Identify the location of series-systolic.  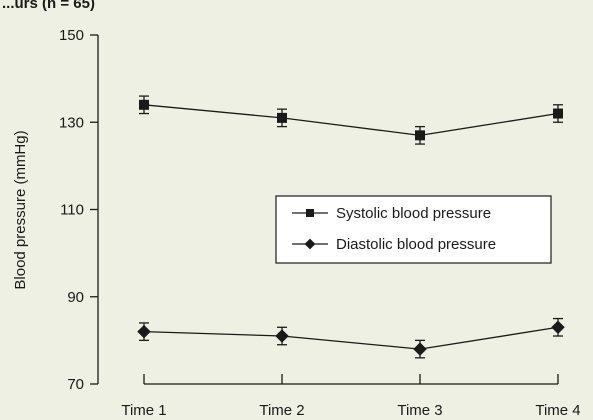
(351, 120).